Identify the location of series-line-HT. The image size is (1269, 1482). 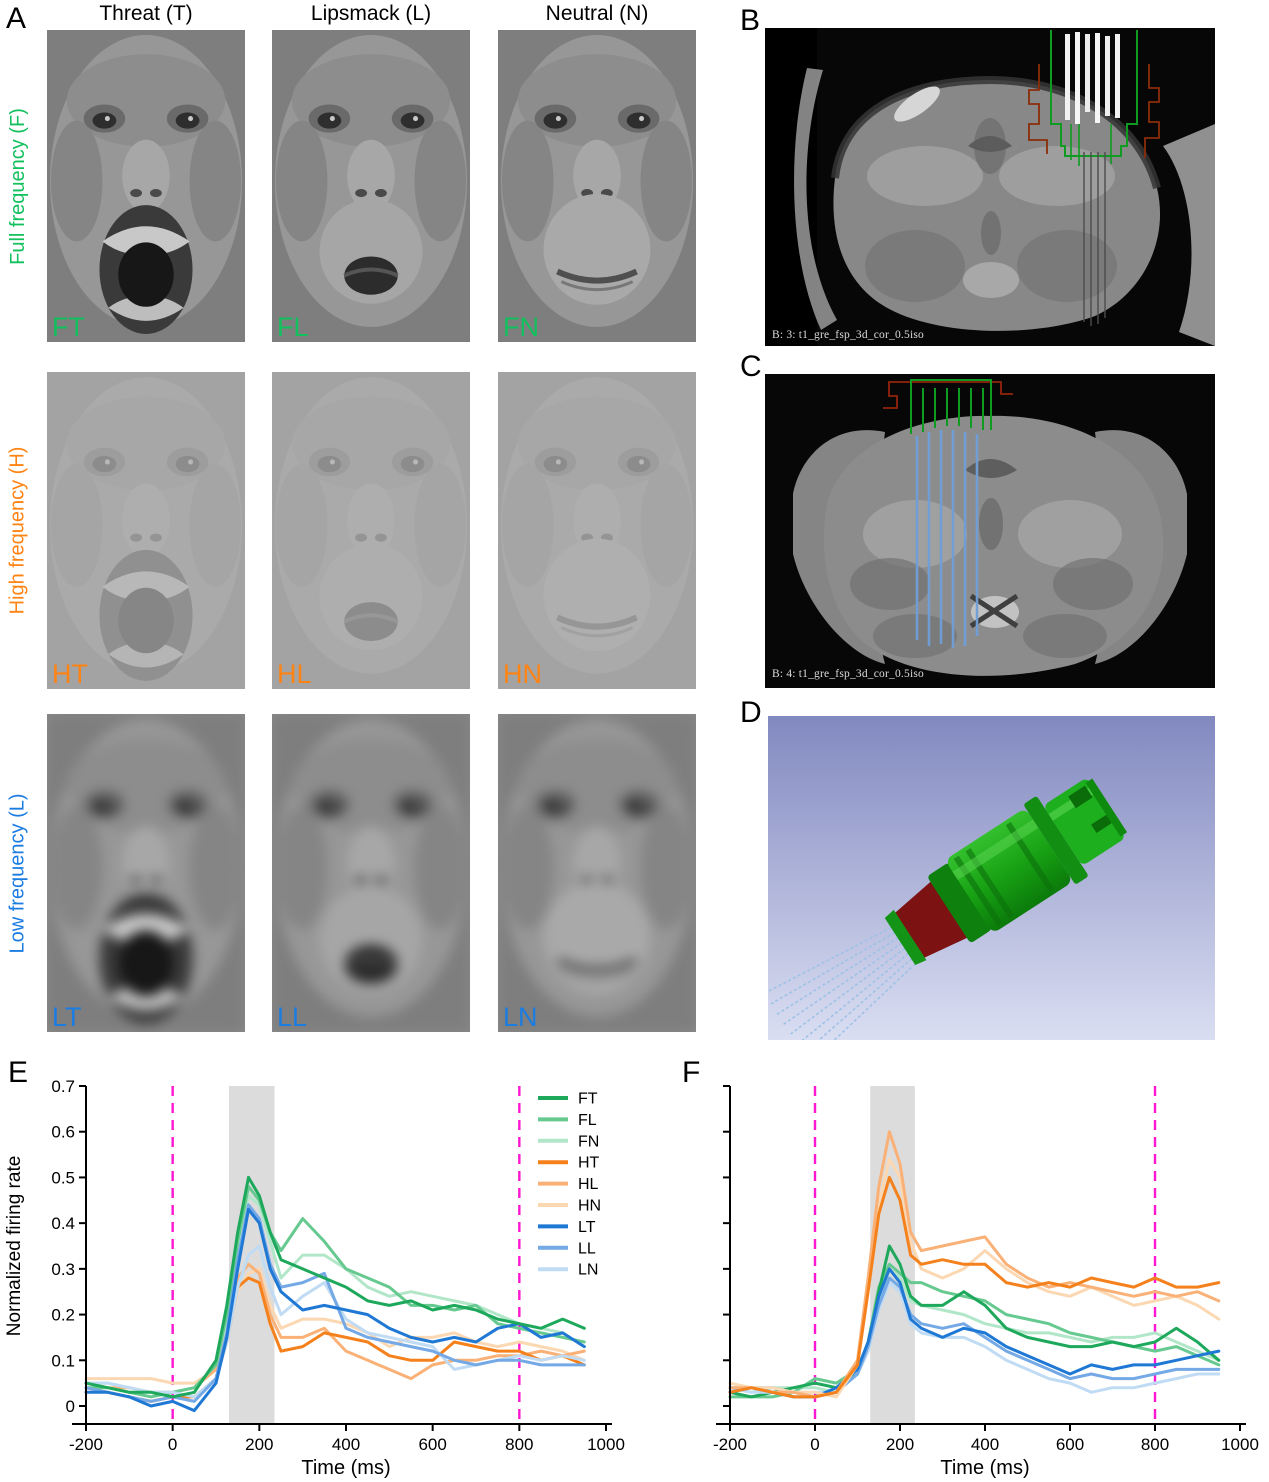
(974, 1287).